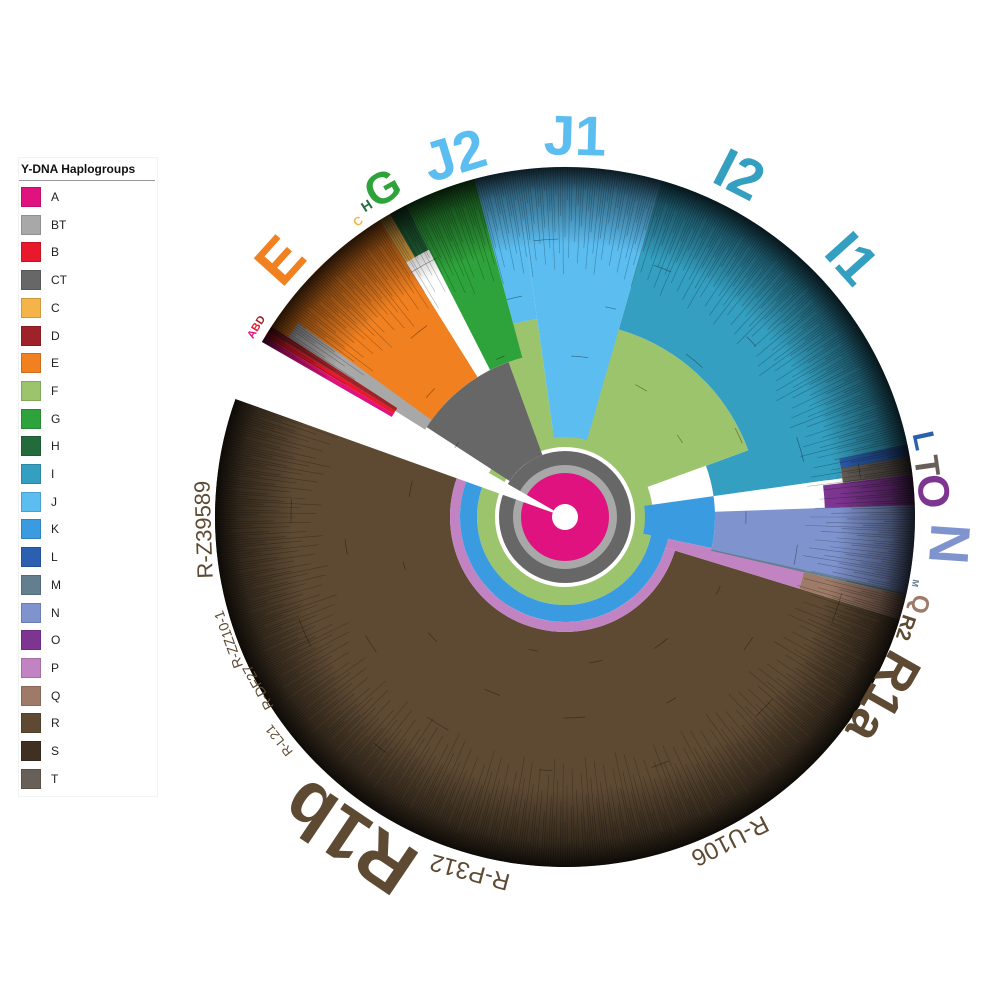 This screenshot has width=1000, height=1000. I want to click on legend-title: Y-DNA Haplogroups, so click(87, 169).